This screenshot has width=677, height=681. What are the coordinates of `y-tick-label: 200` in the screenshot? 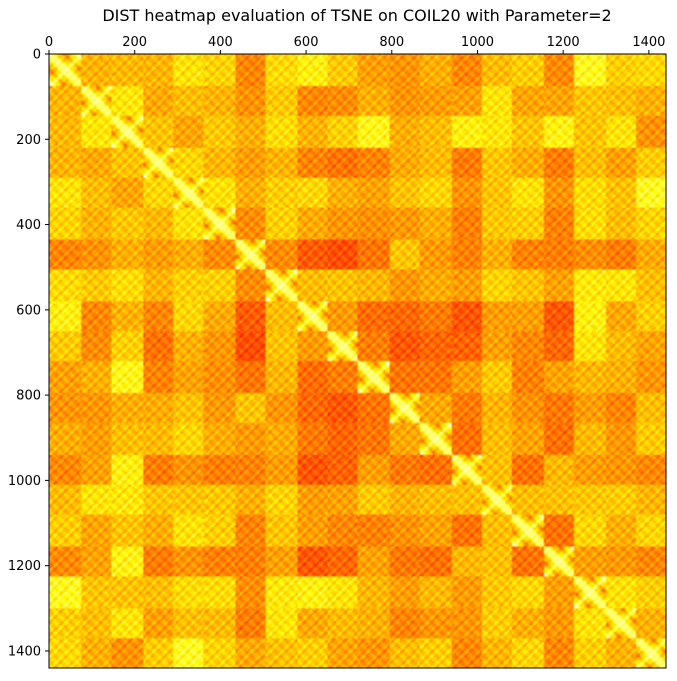 It's located at (28, 140).